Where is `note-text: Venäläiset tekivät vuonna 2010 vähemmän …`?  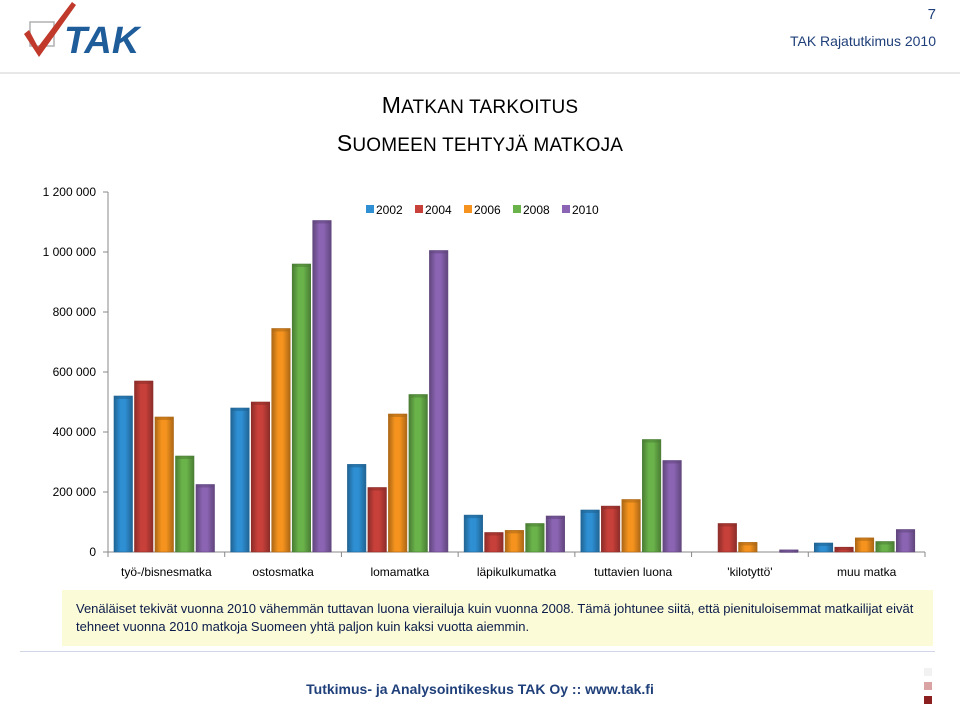
note-text: Venäläiset tekivät vuonna 2010 vähemmän … is located at coordinates (495, 617).